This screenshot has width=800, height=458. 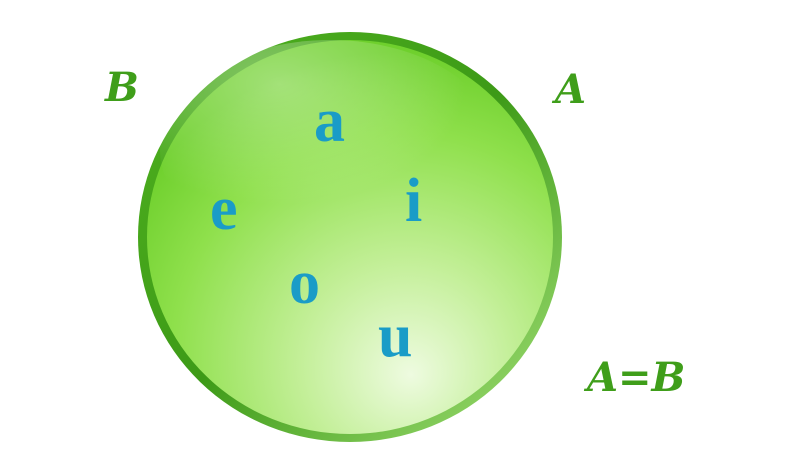 What do you see at coordinates (414, 201) in the screenshot?
I see `vowel-i: i` at bounding box center [414, 201].